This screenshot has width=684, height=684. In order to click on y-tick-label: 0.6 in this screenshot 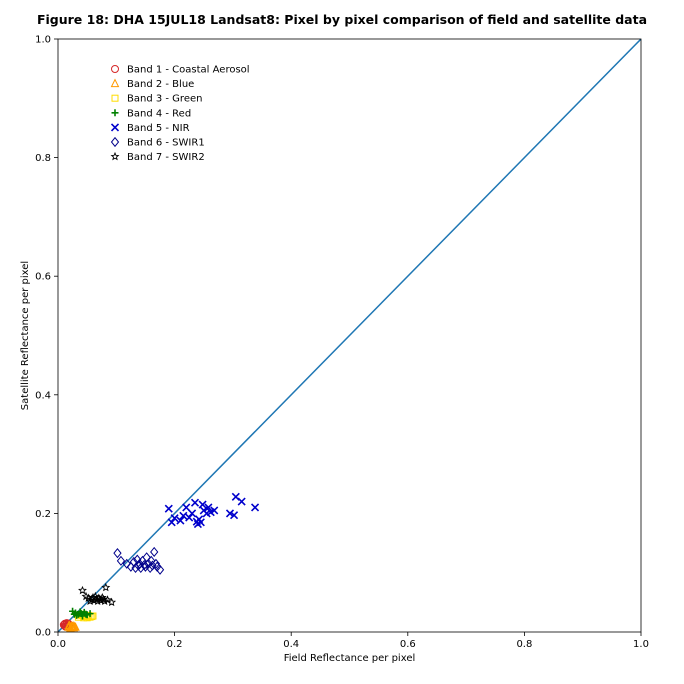, I will do `click(43, 277)`.